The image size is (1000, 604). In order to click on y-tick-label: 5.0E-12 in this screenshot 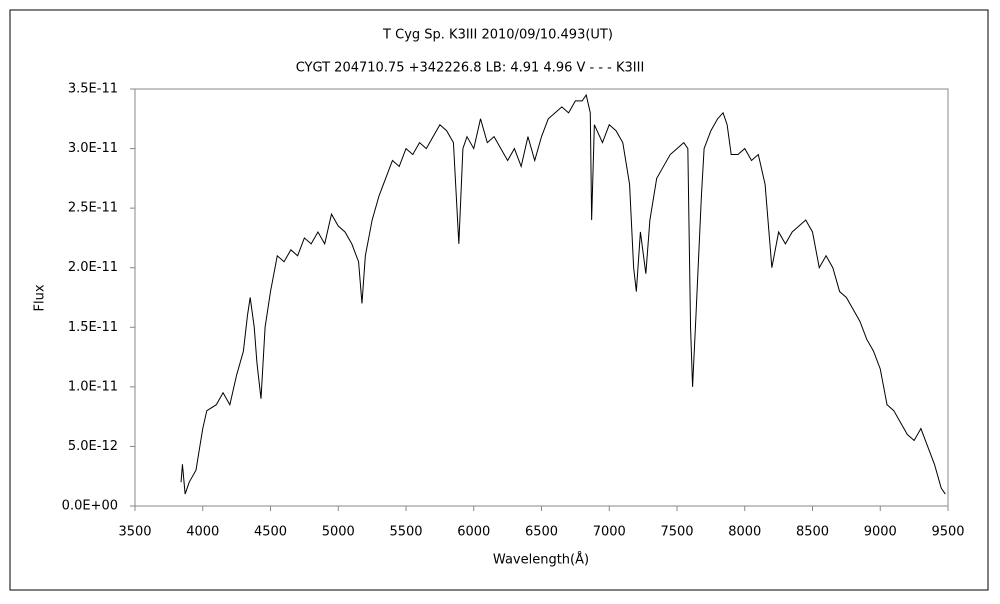, I will do `click(93, 446)`.